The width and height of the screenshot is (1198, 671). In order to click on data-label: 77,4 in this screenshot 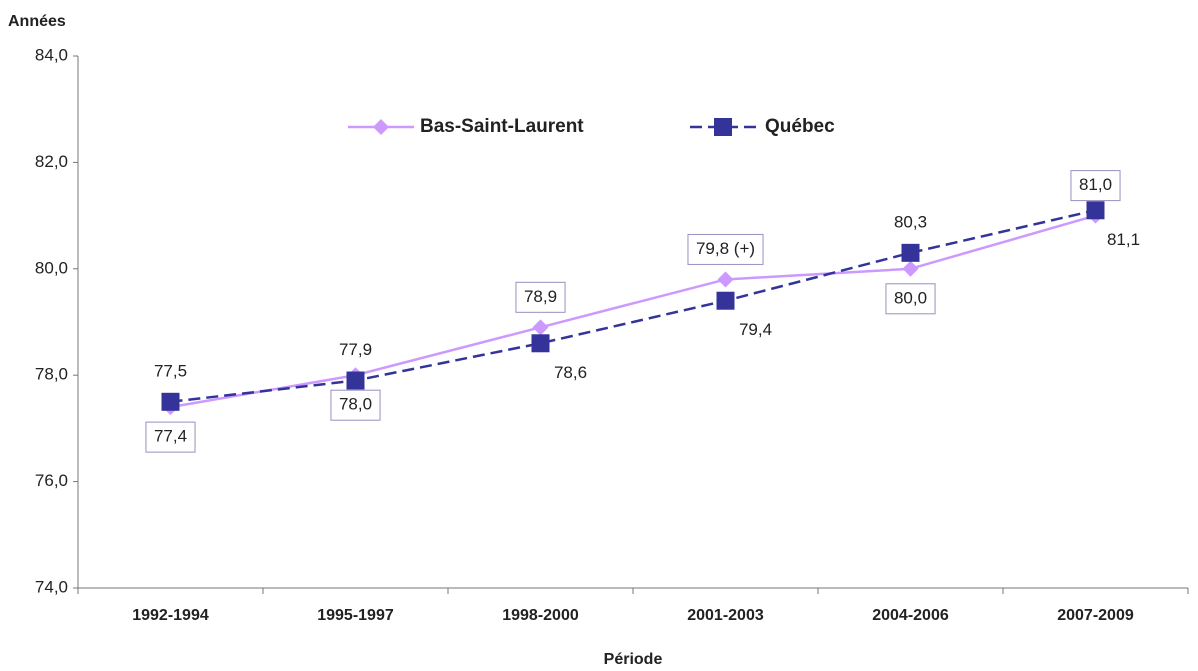, I will do `click(170, 436)`.